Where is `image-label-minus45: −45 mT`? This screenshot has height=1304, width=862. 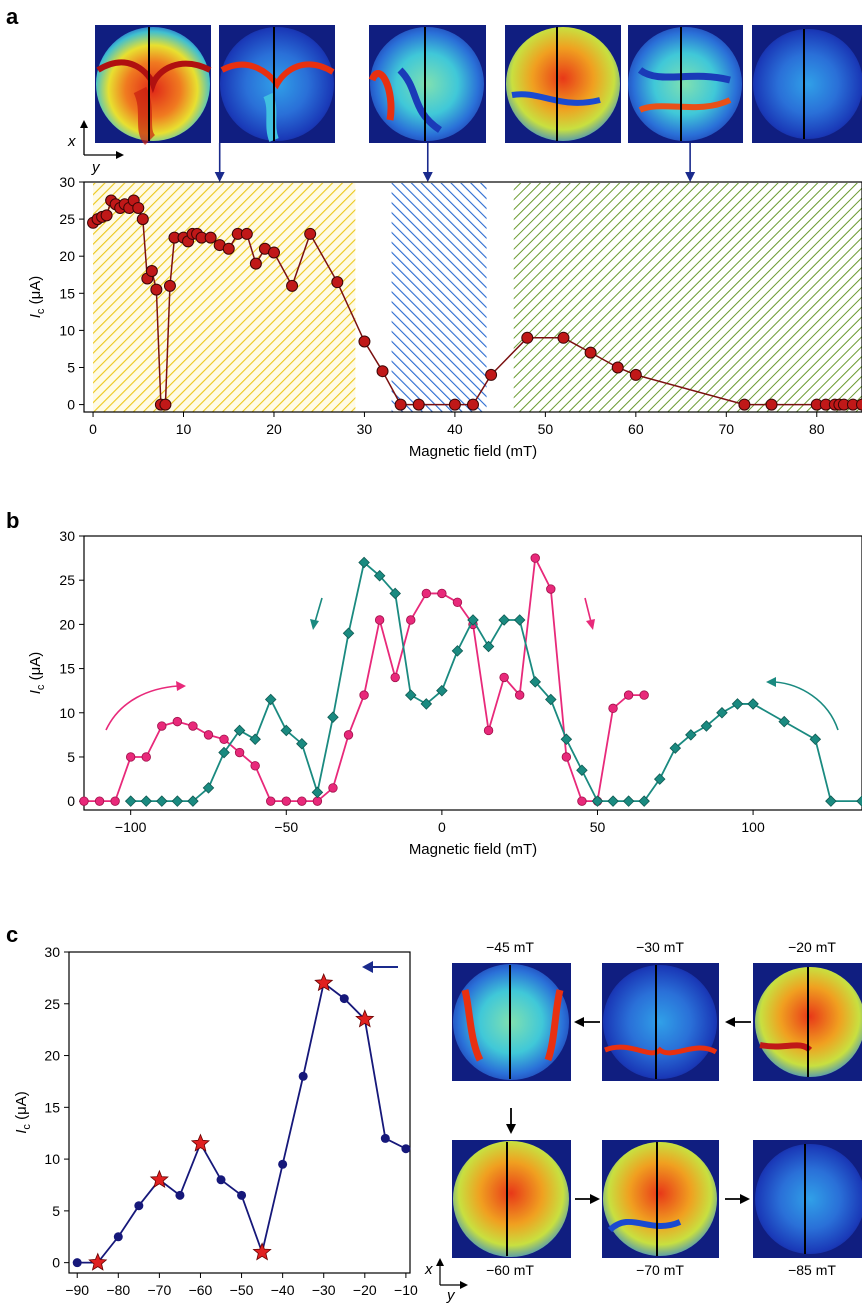
image-label-minus45: −45 mT is located at coordinates (510, 947).